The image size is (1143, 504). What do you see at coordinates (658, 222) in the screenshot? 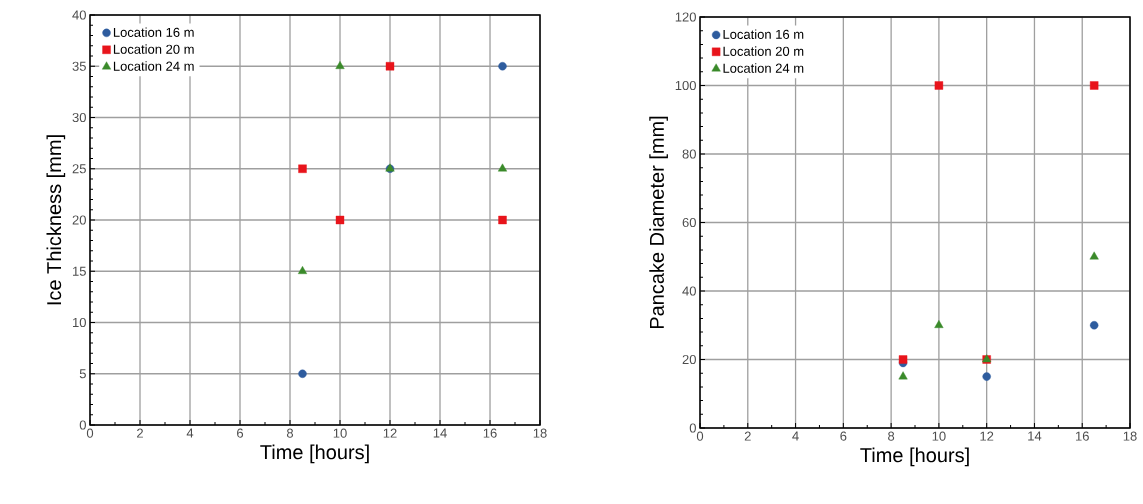
I see `y-axis-title: Pancake Diameter [mm]` at bounding box center [658, 222].